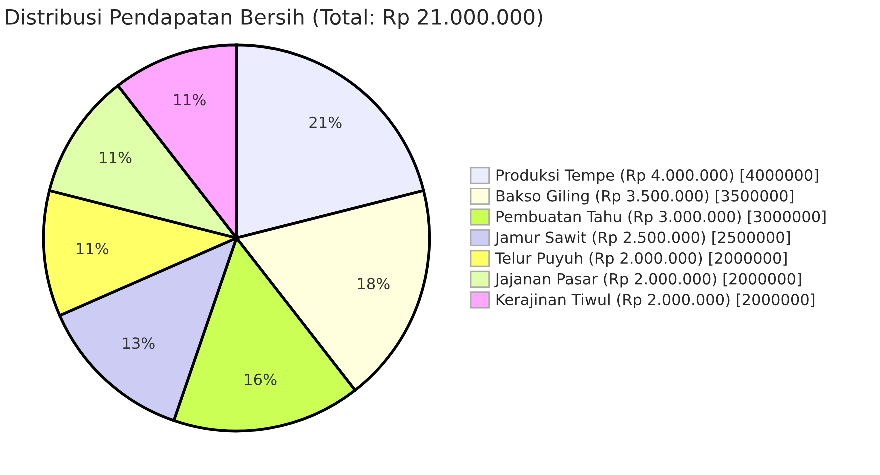  Describe the element at coordinates (139, 344) in the screenshot. I see `data-label: 13%` at that location.